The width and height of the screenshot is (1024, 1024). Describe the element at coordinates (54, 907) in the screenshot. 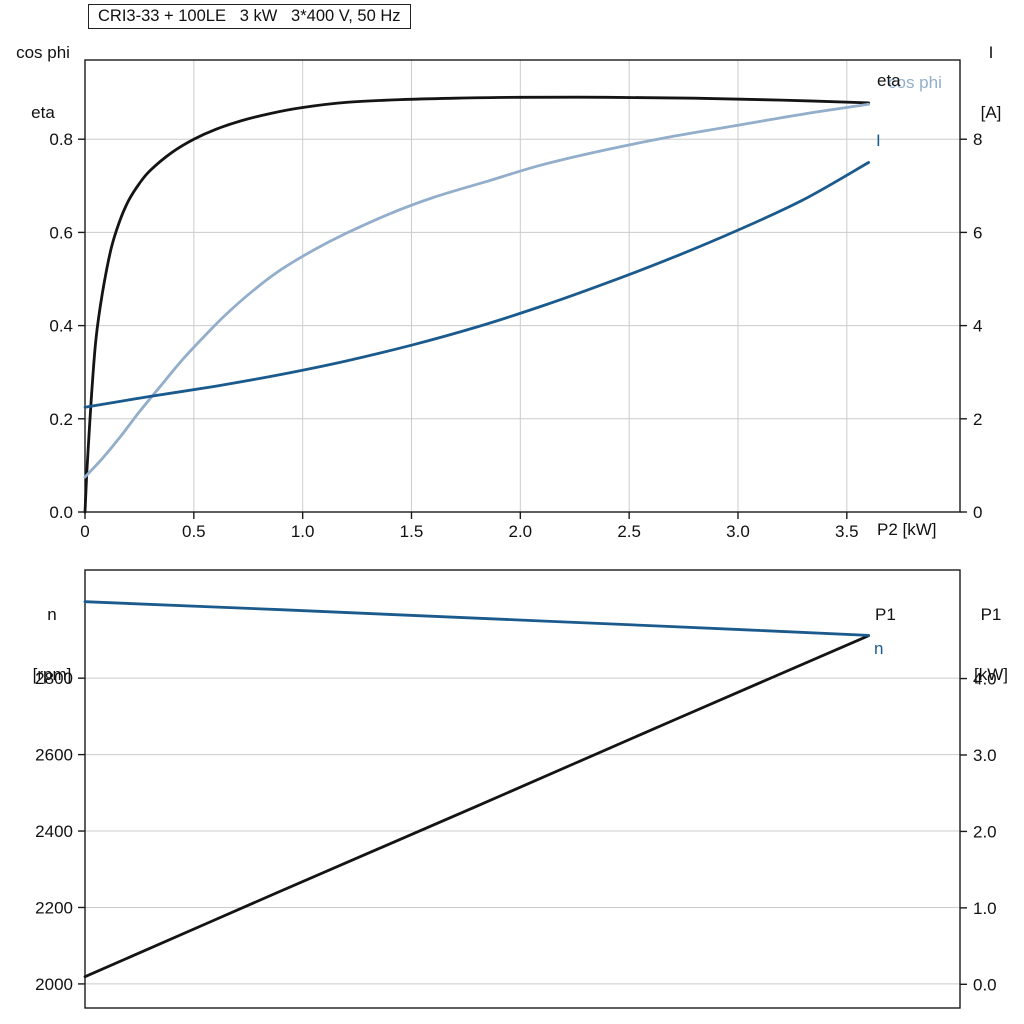

I see `y-tick-label-left: 2200` at that location.